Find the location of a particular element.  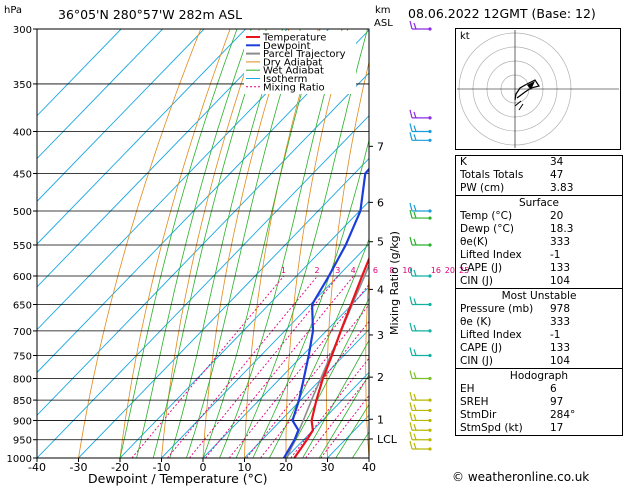

table-row: Temp (°C) 20 is located at coordinates (539, 216).